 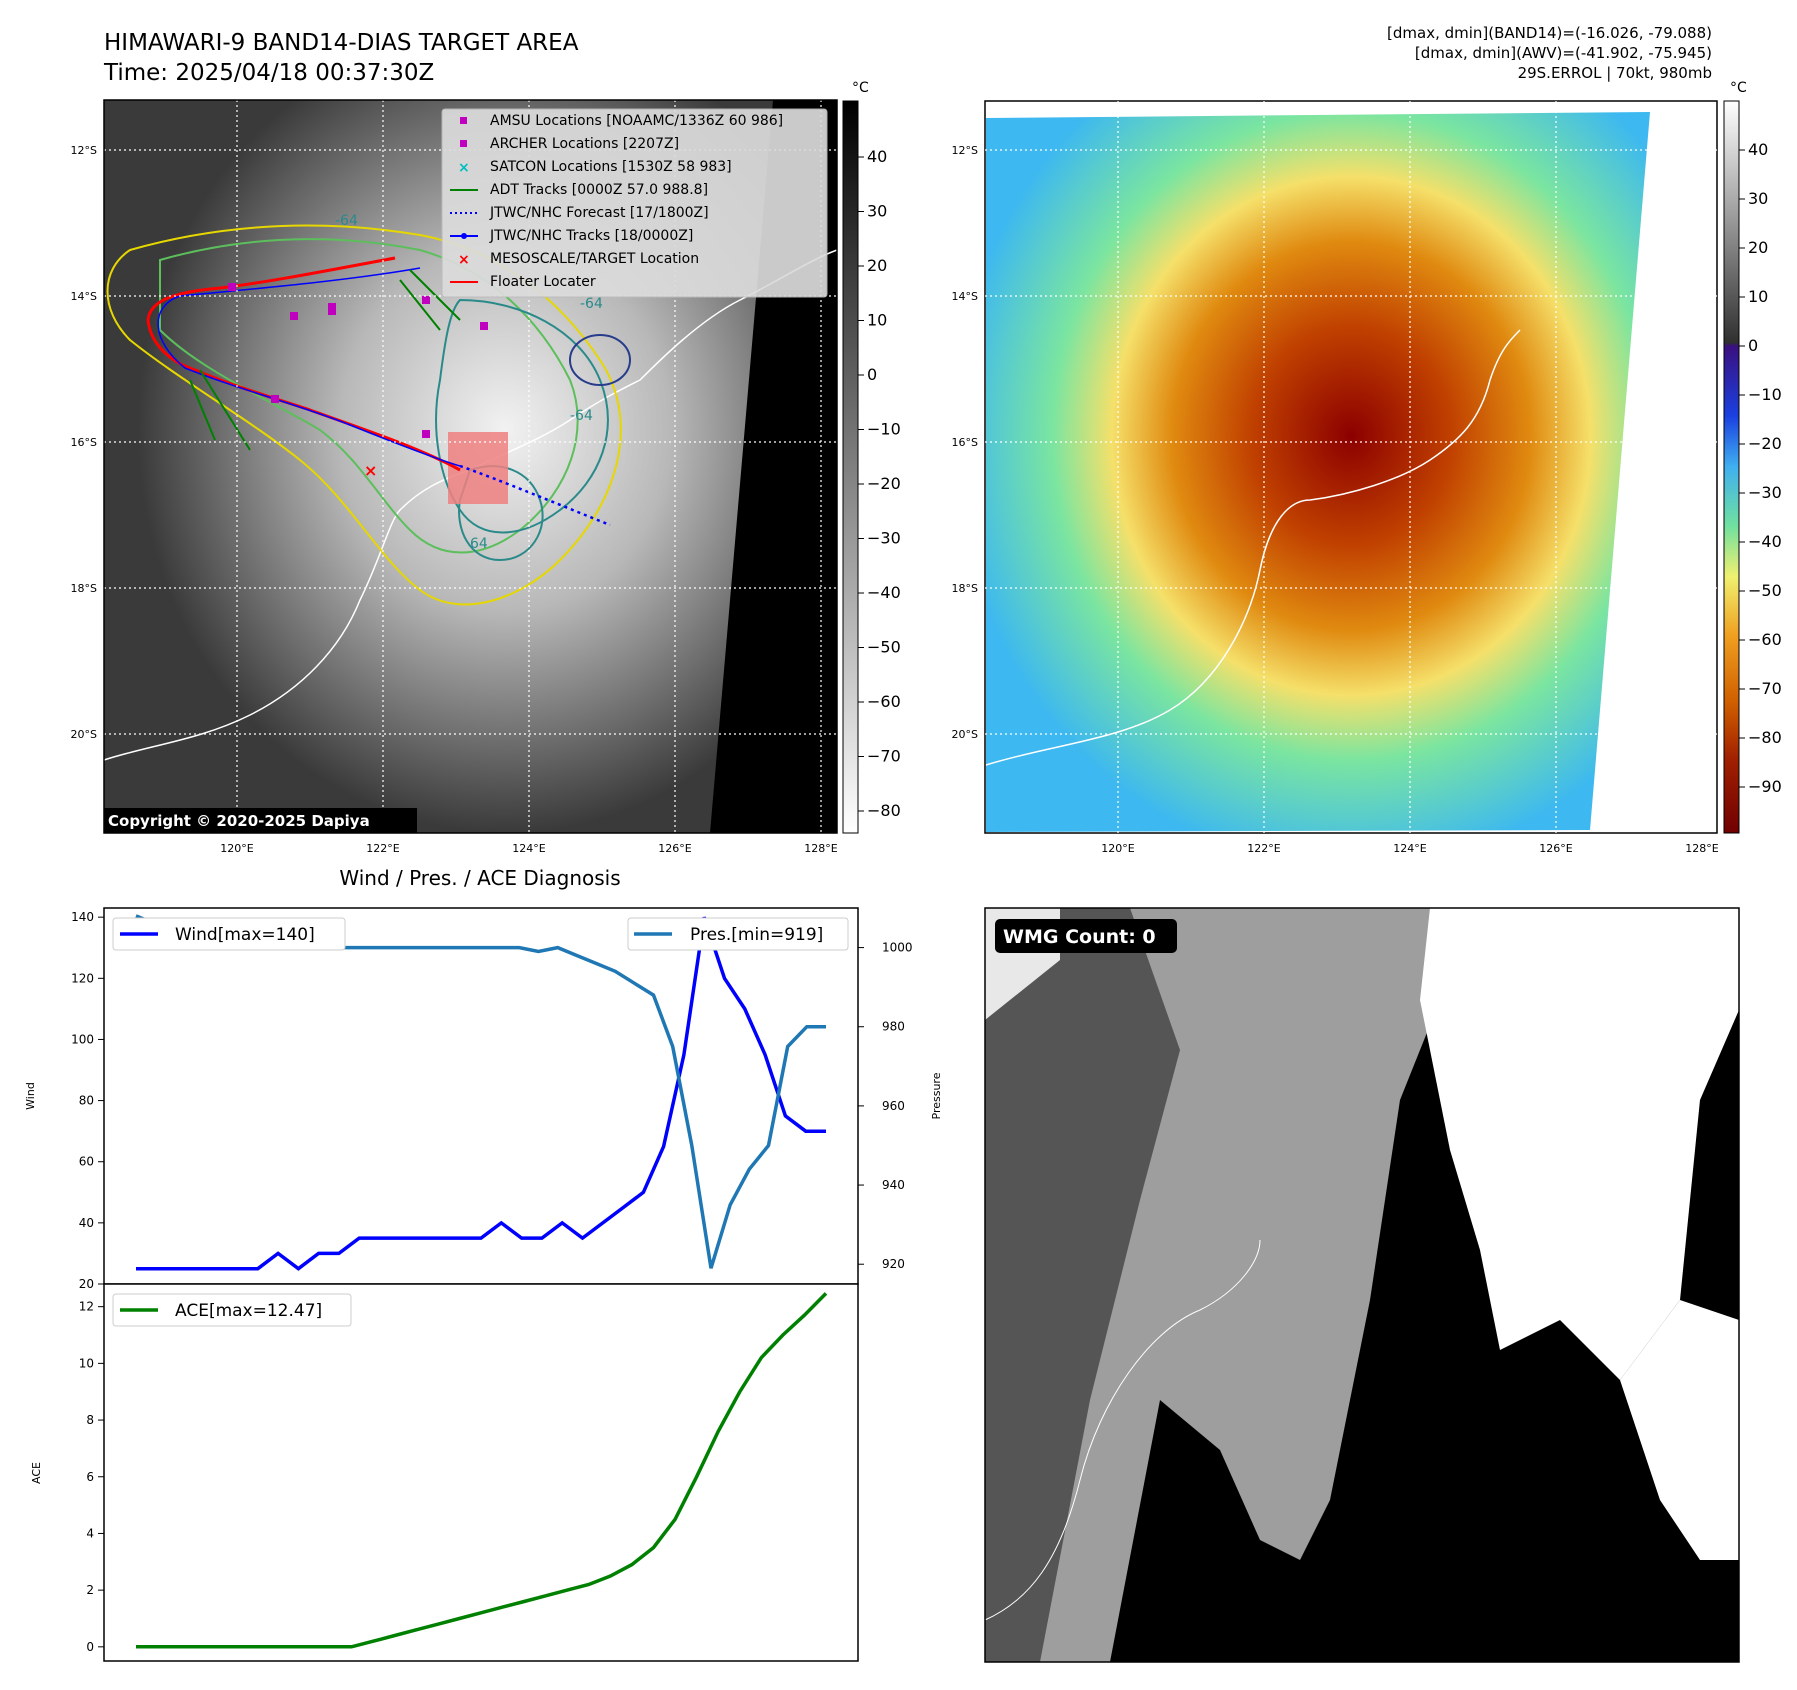 I want to click on wind-tick-label: 20, so click(x=86, y=1284).